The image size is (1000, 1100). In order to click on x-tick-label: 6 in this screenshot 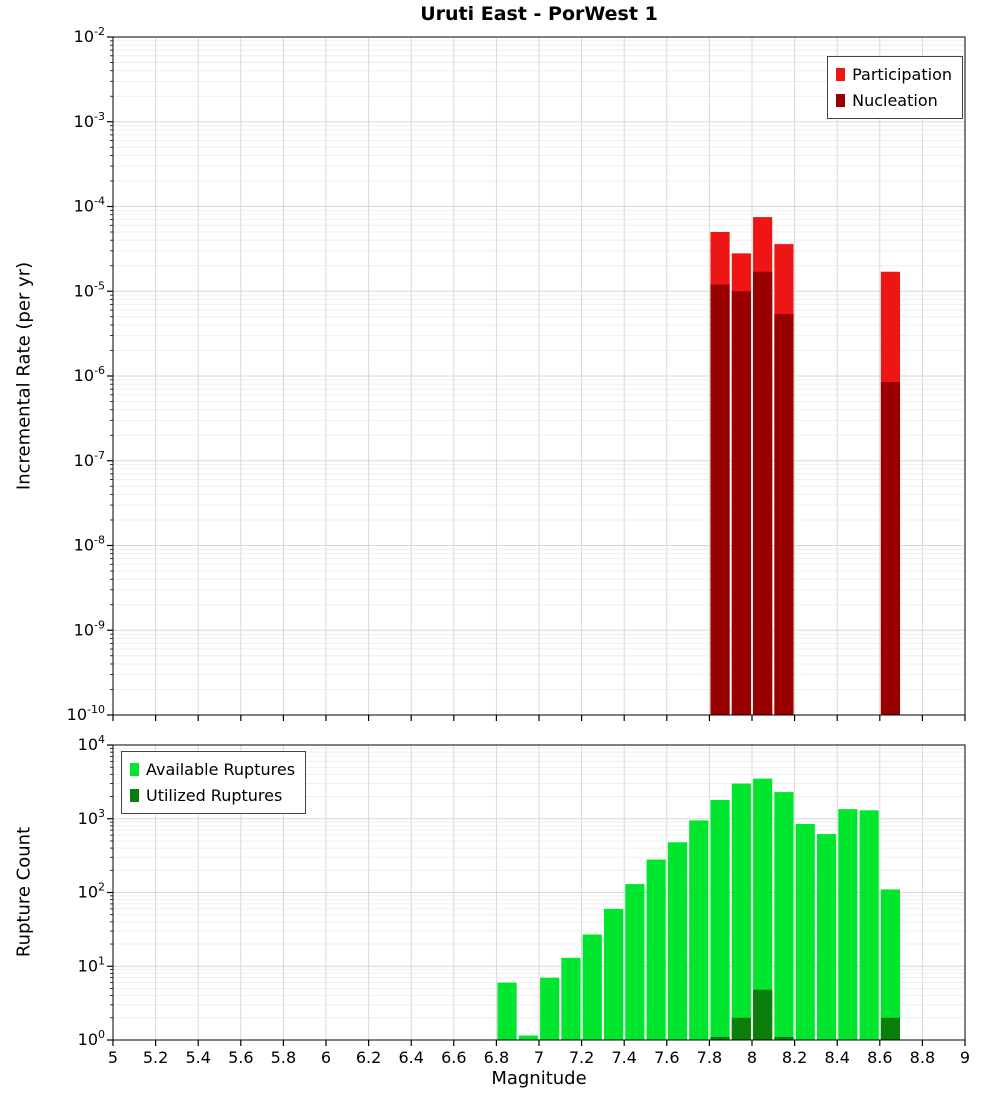, I will do `click(326, 1057)`.